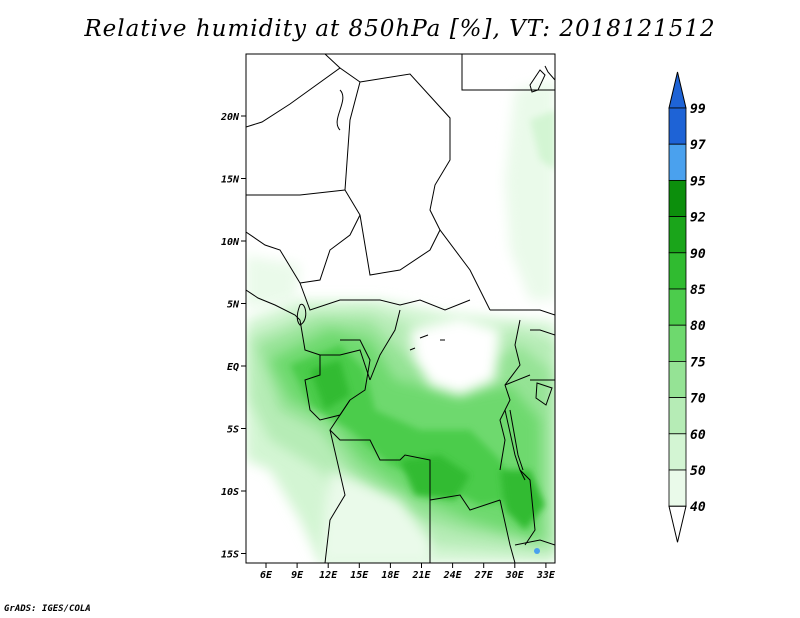  What do you see at coordinates (230, 180) in the screenshot?
I see `lat-label: 15N` at bounding box center [230, 180].